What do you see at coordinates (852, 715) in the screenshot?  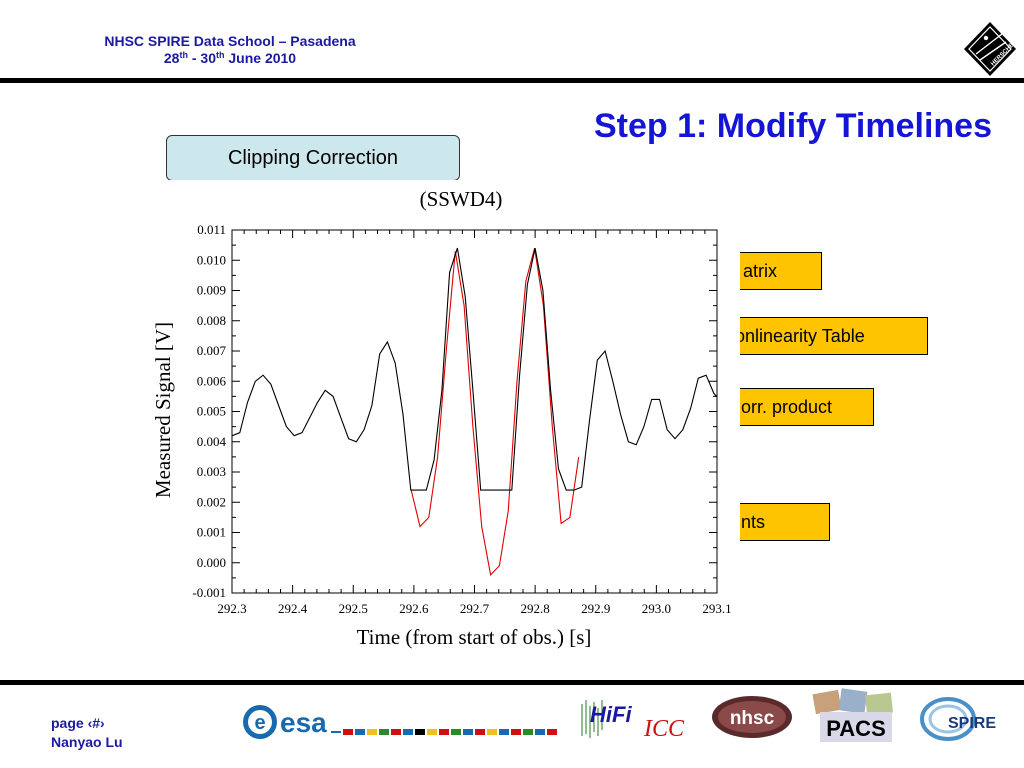 I see `pacs-logo: PACS` at bounding box center [852, 715].